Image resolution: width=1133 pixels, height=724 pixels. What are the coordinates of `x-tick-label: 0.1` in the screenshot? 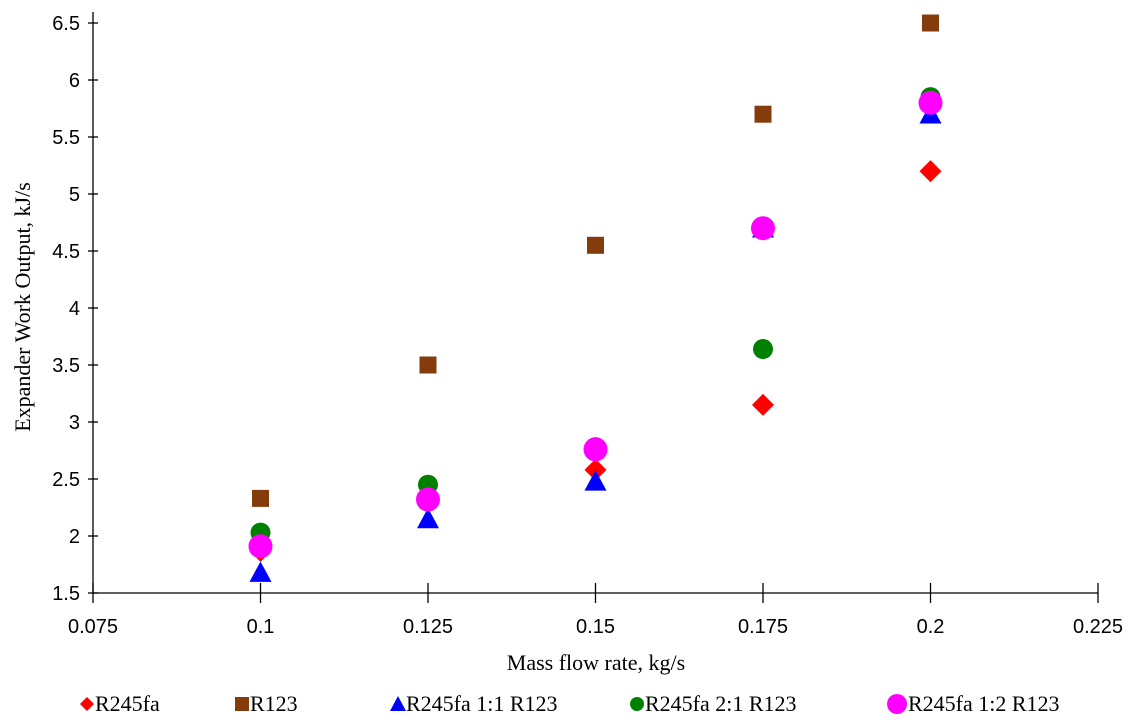 It's located at (261, 627).